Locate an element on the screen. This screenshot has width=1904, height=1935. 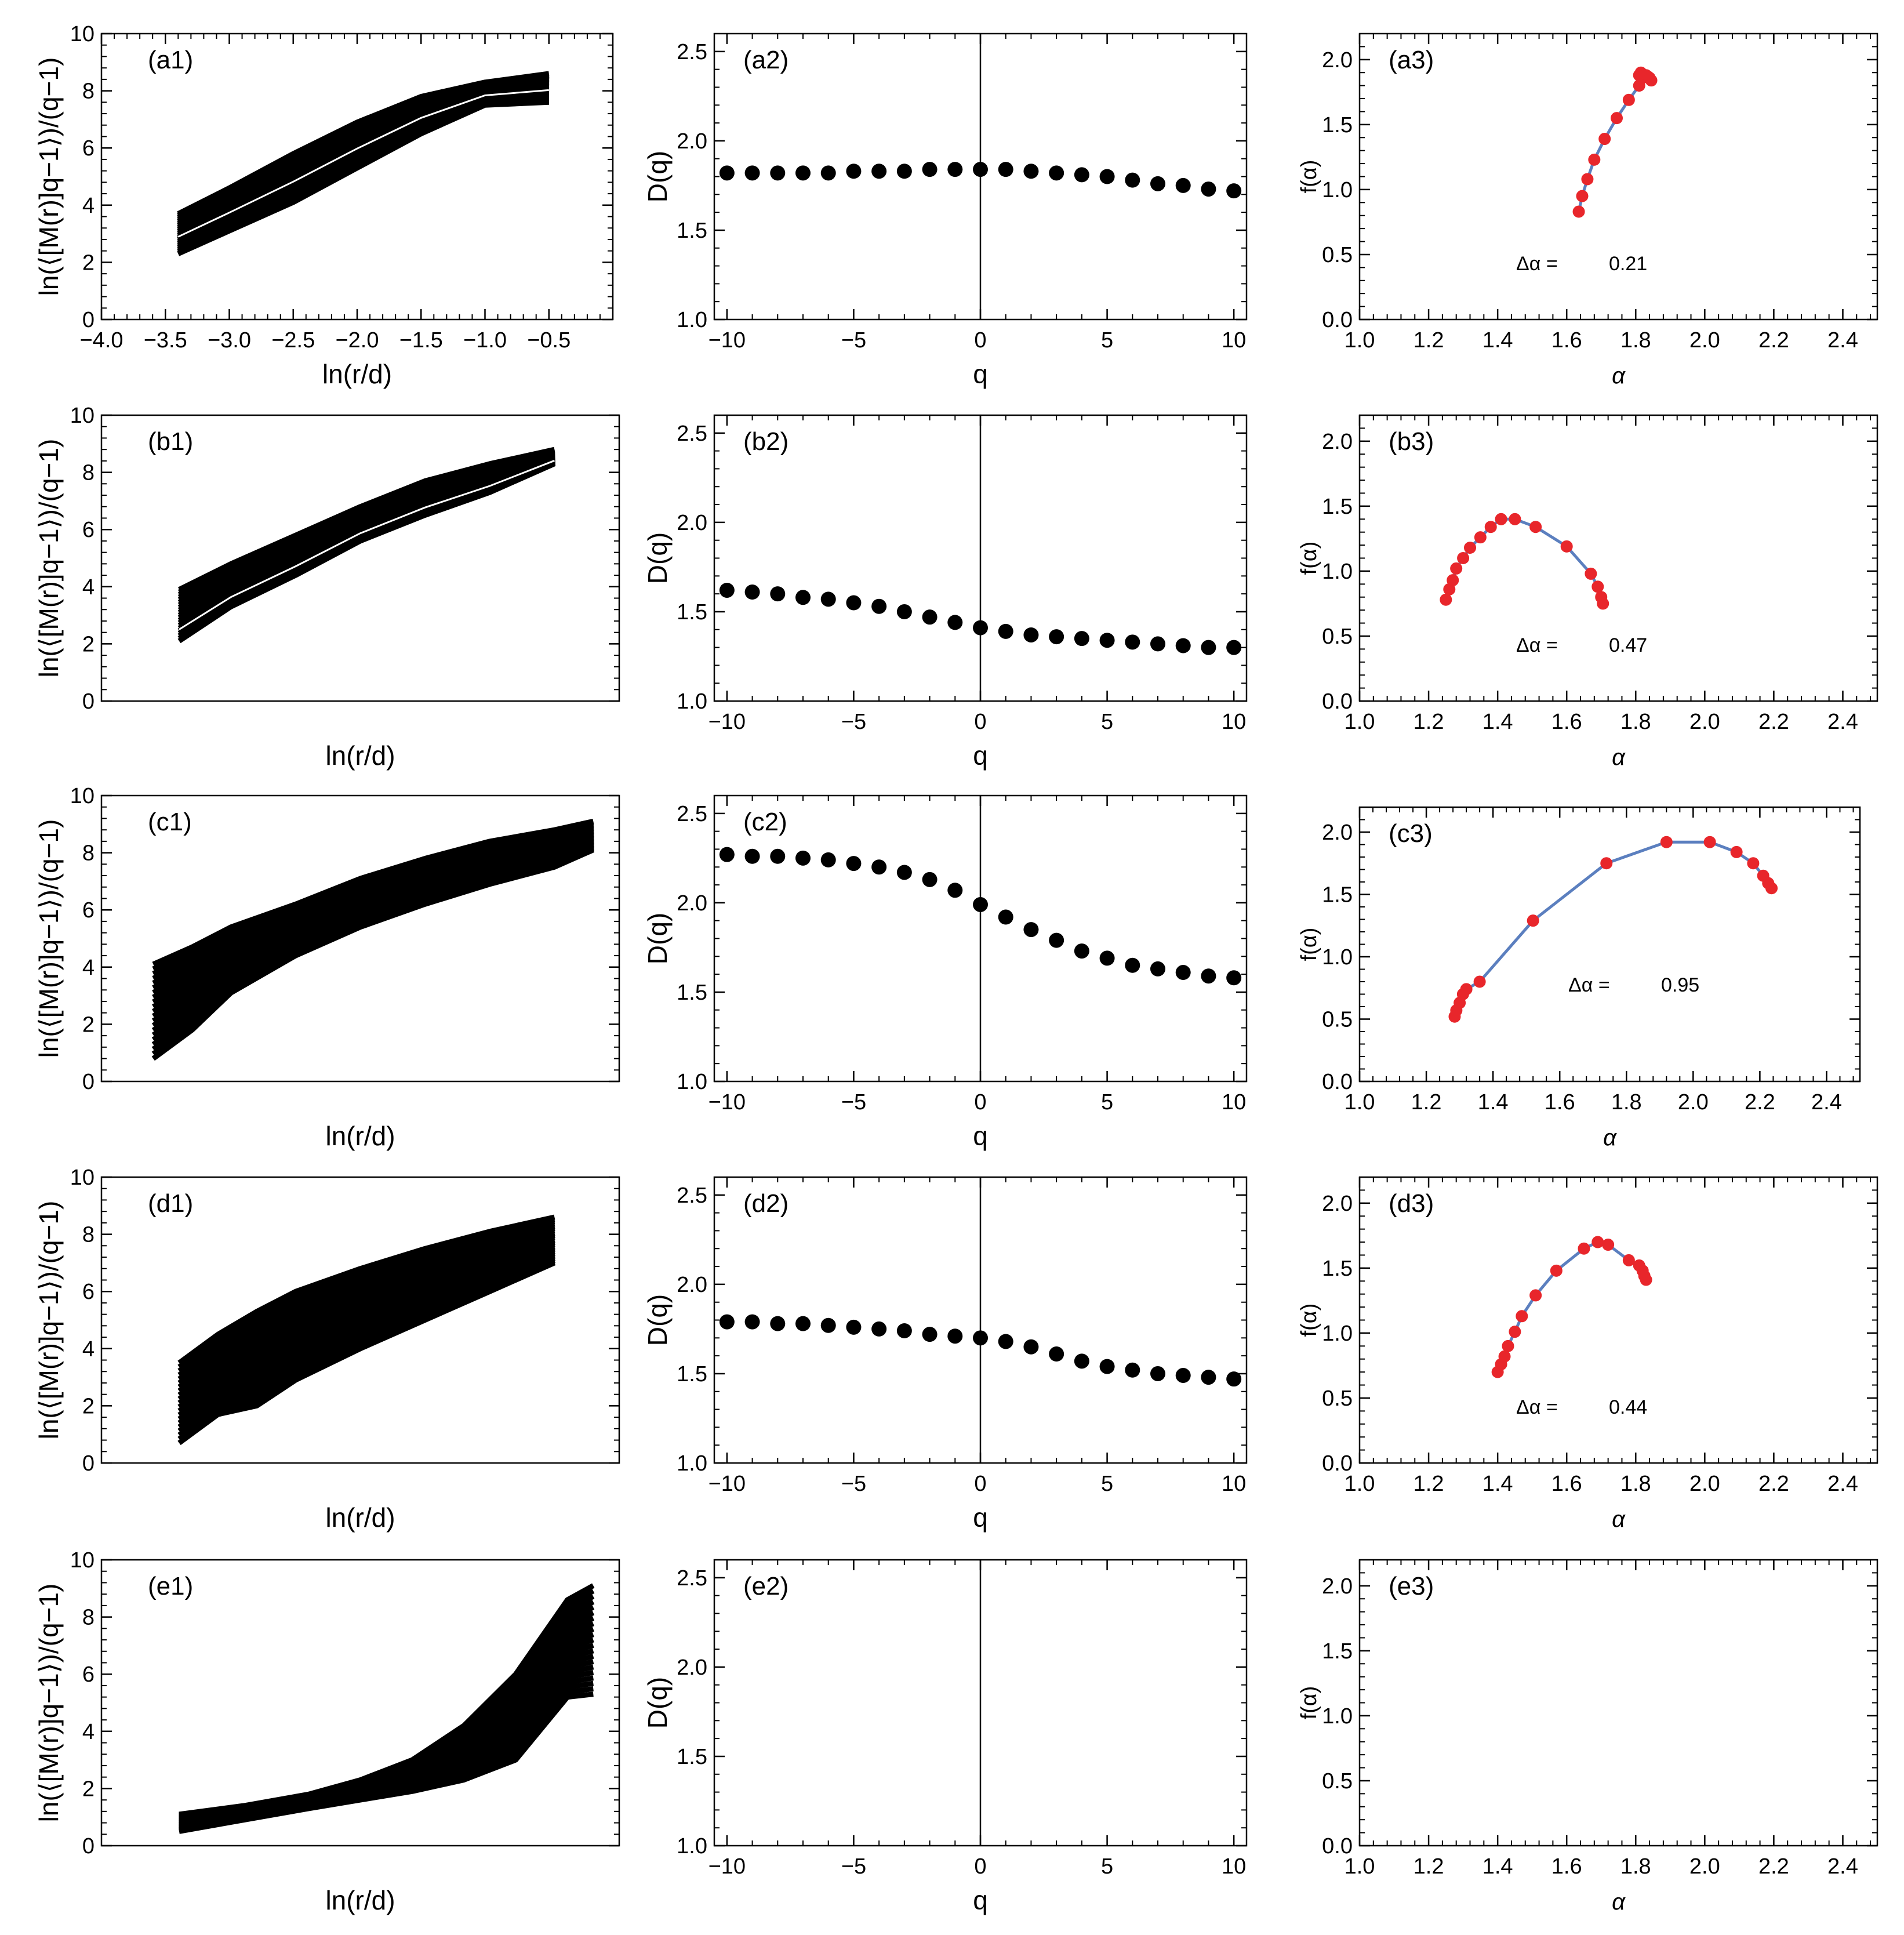
y-tick-label: 0 is located at coordinates (88, 701).